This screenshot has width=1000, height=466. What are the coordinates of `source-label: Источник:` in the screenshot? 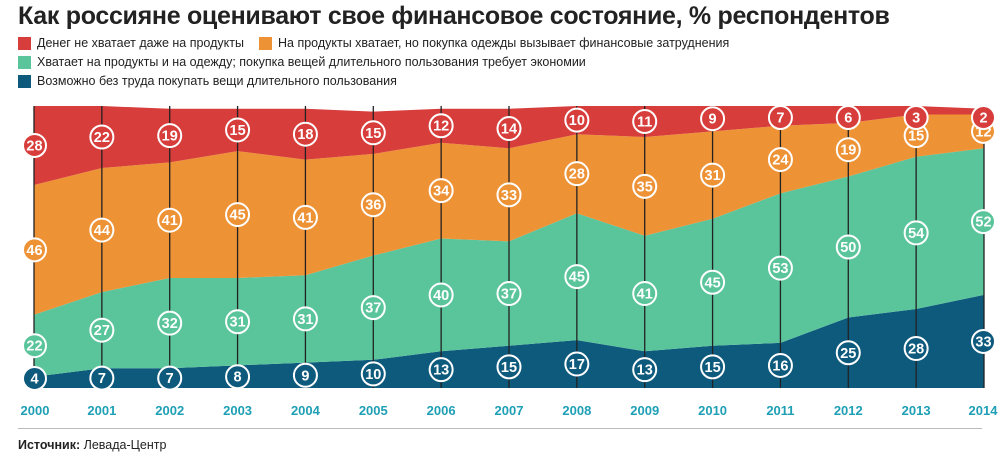 It's located at (49, 445).